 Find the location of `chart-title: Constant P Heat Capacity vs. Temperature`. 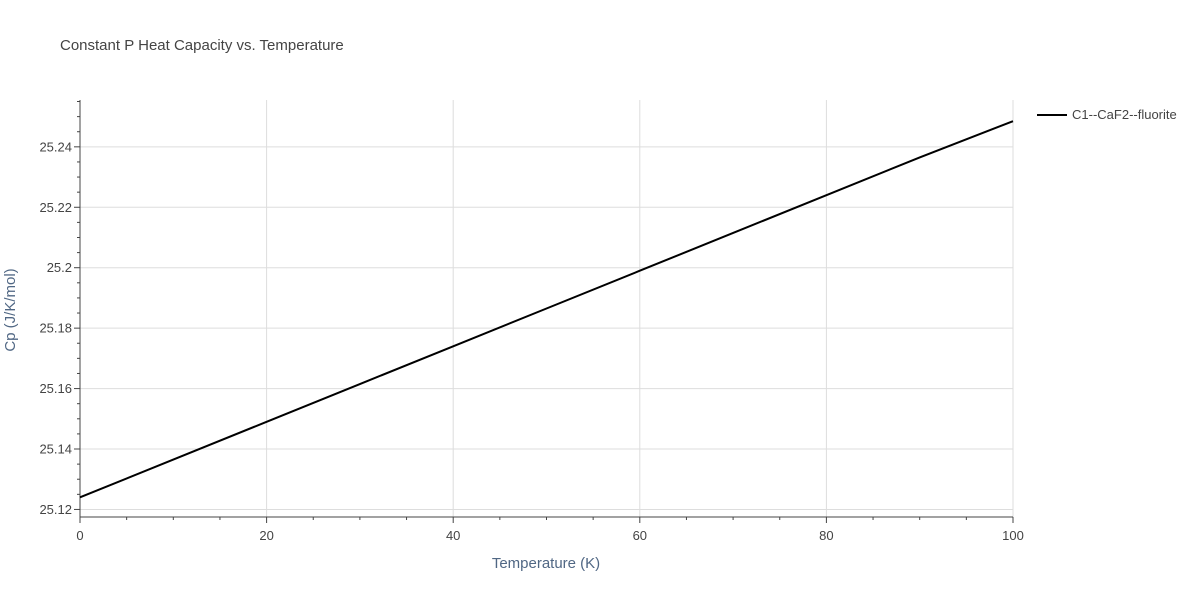

chart-title: Constant P Heat Capacity vs. Temperature is located at coordinates (202, 45).